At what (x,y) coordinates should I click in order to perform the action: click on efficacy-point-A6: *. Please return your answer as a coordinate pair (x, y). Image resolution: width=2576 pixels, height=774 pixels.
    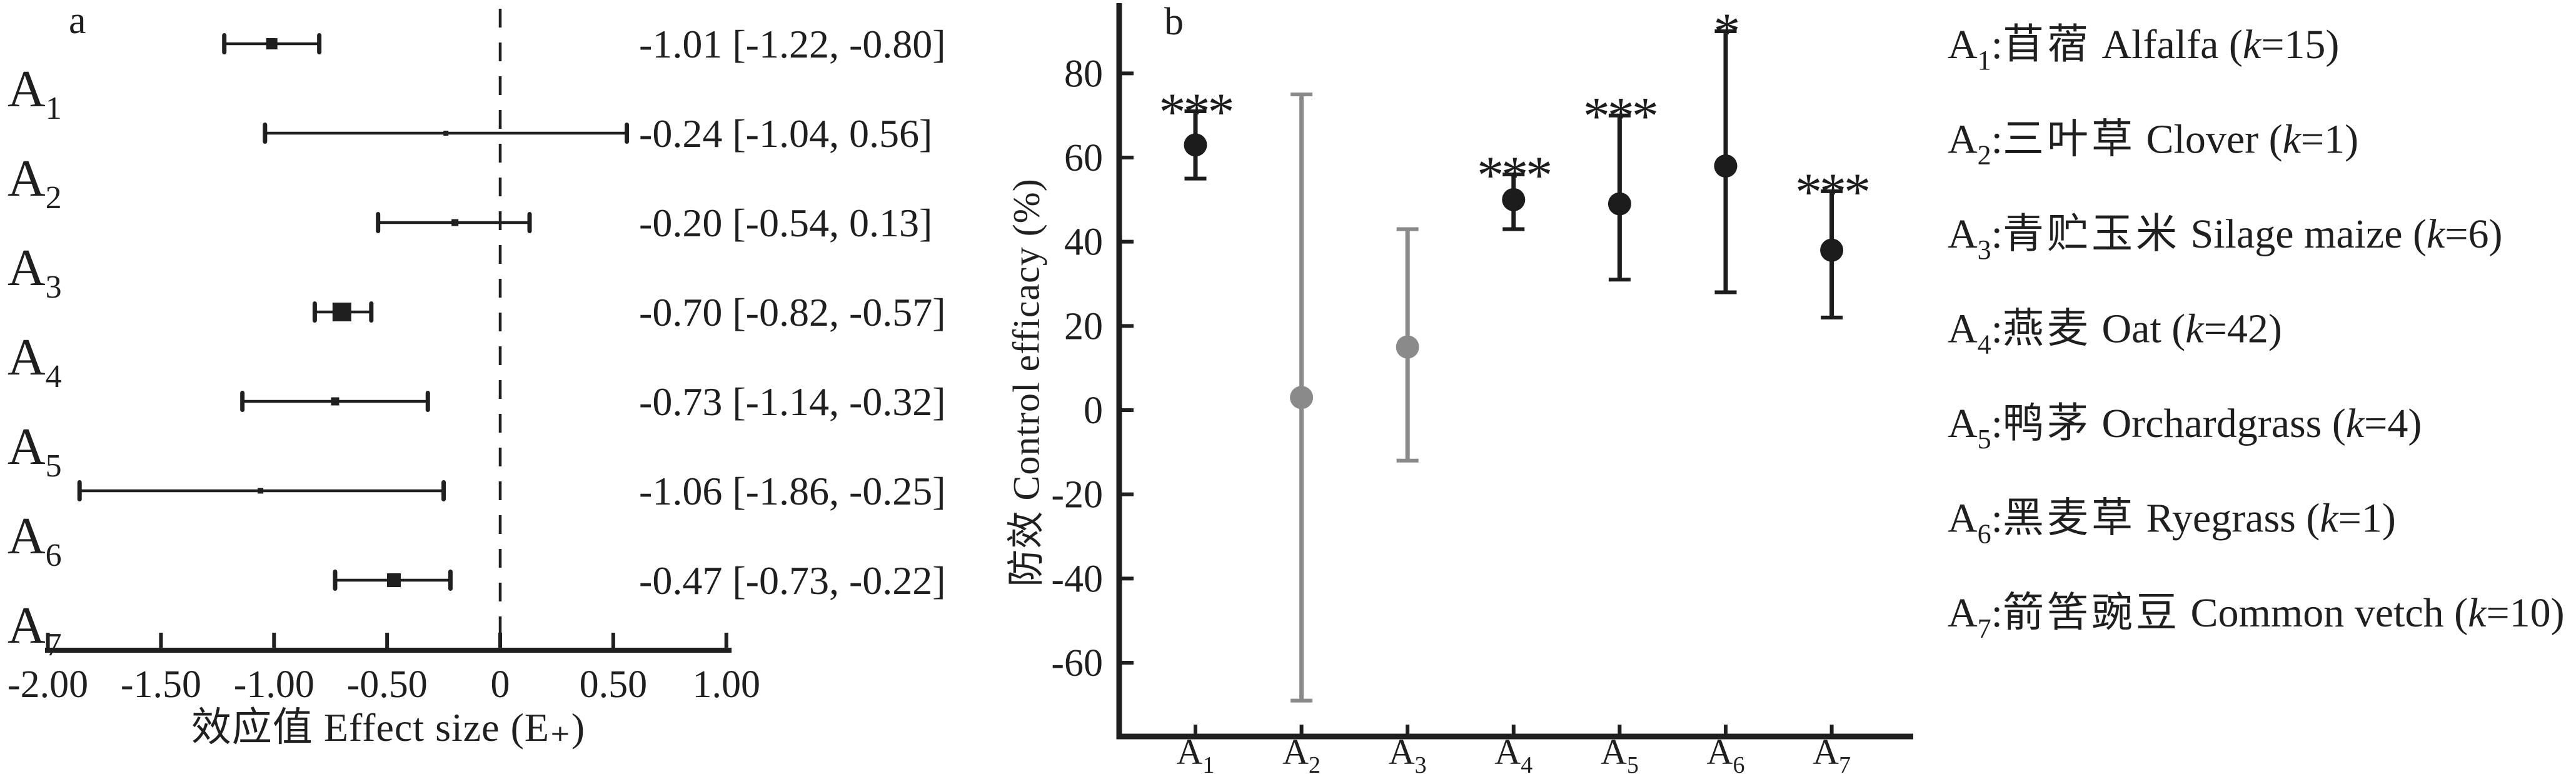
    Looking at the image, I should click on (1727, 148).